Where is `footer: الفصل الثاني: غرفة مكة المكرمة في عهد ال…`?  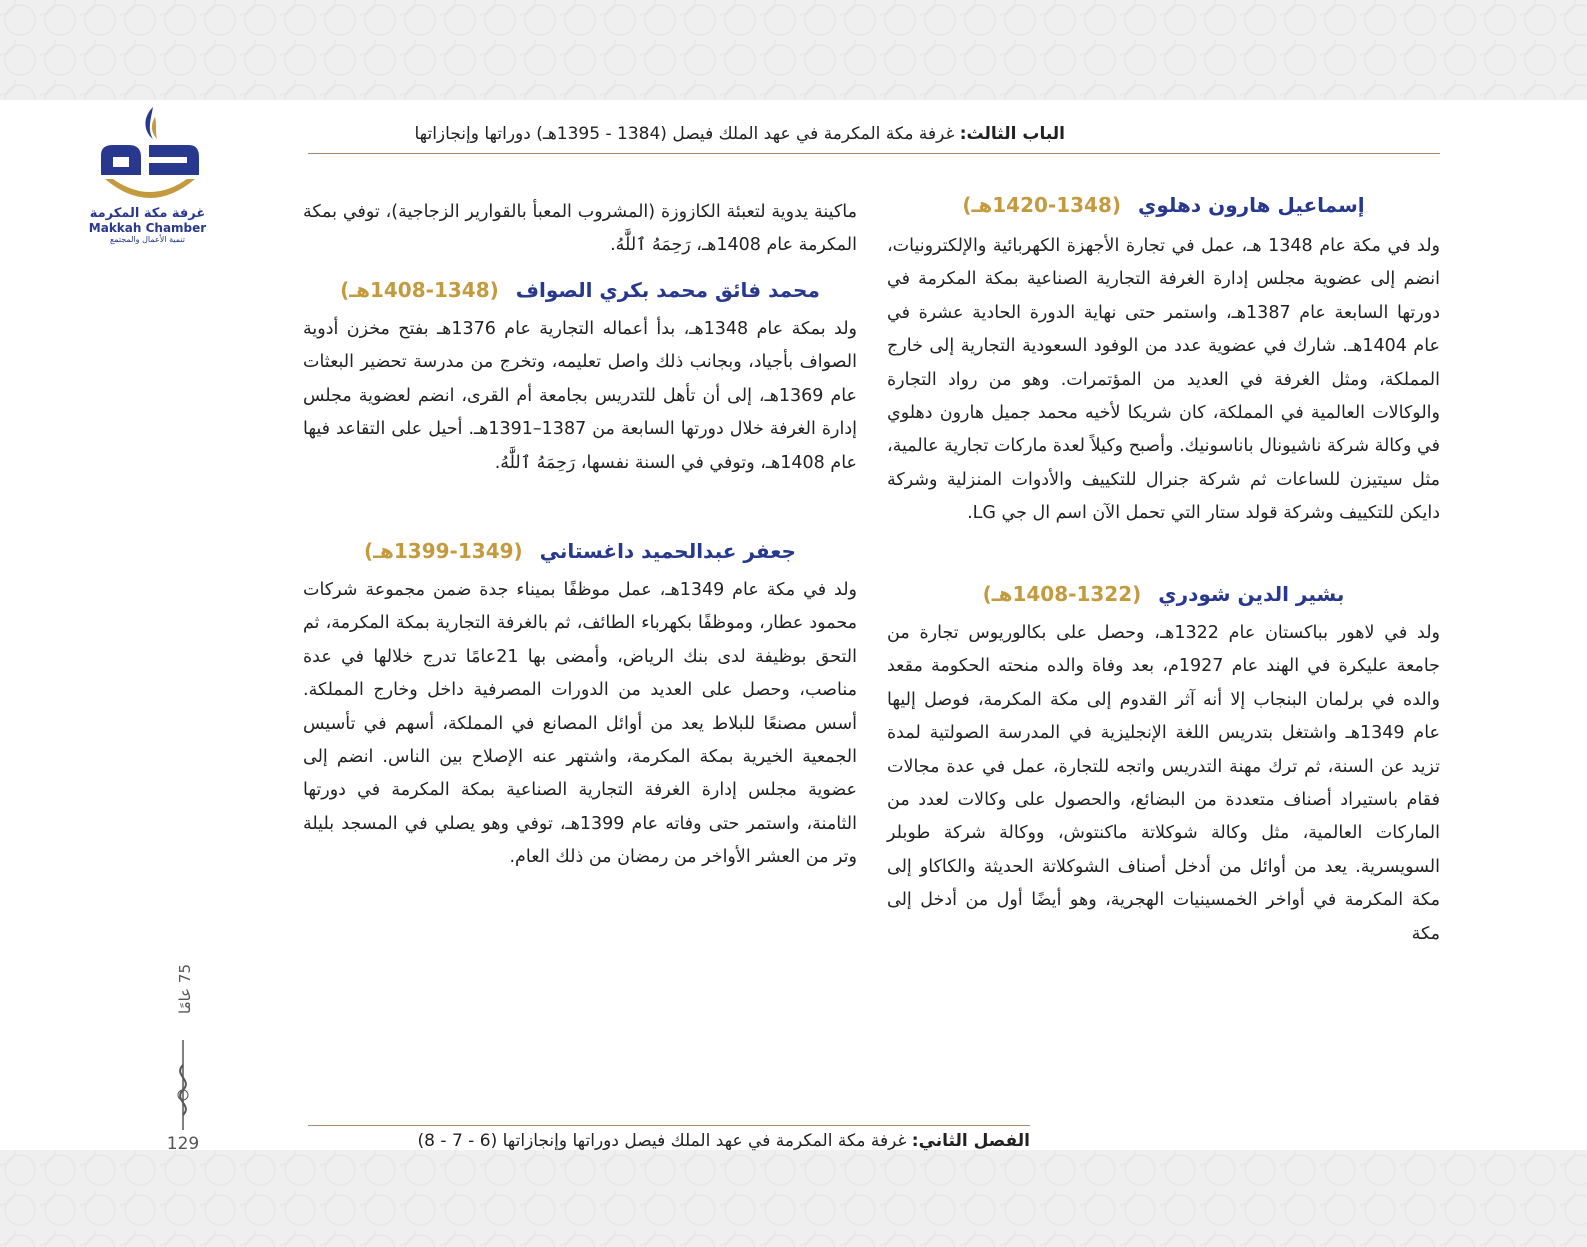
footer: الفصل الثاني: غرفة مكة المكرمة في عهد ال… is located at coordinates (724, 1141).